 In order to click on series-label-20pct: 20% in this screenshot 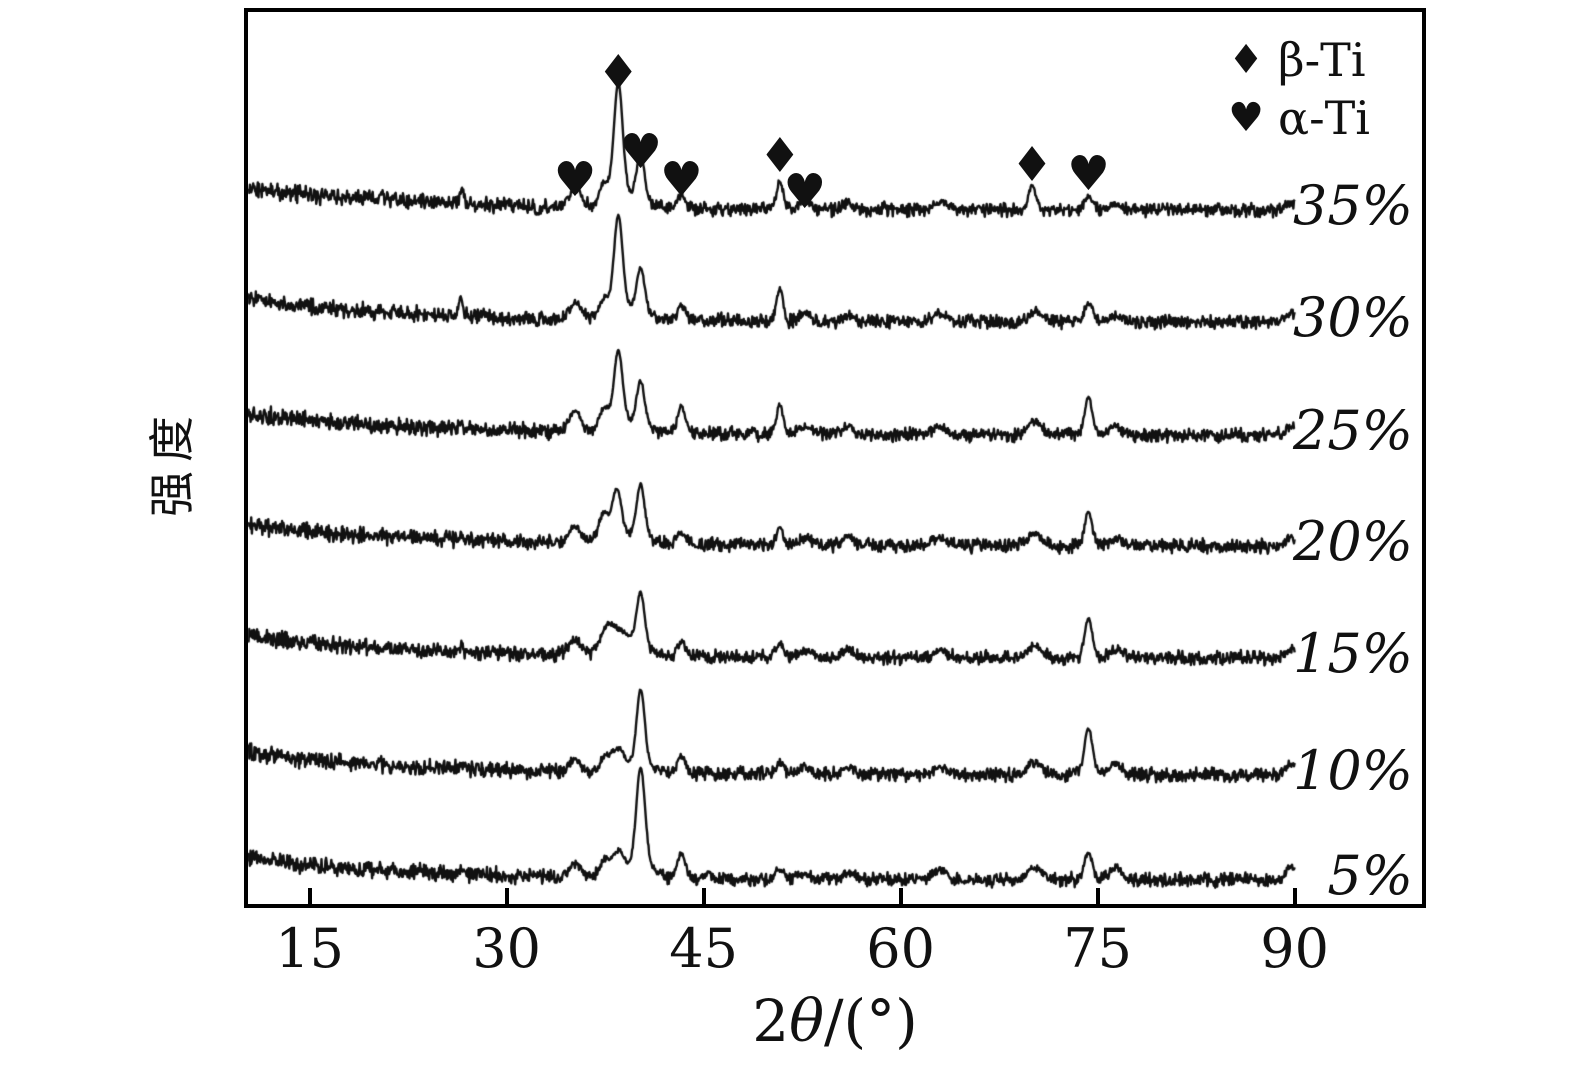, I will do `click(1352, 541)`.